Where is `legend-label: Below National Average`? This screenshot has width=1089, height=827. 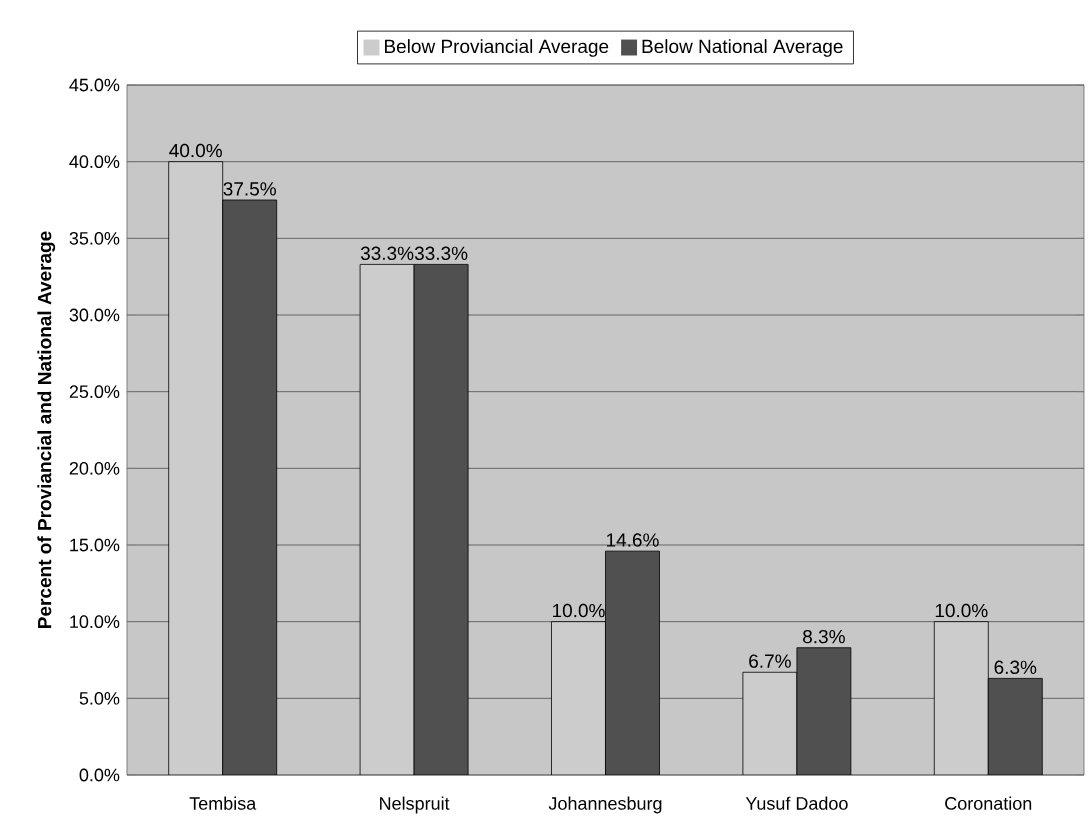 legend-label: Below National Average is located at coordinates (742, 48).